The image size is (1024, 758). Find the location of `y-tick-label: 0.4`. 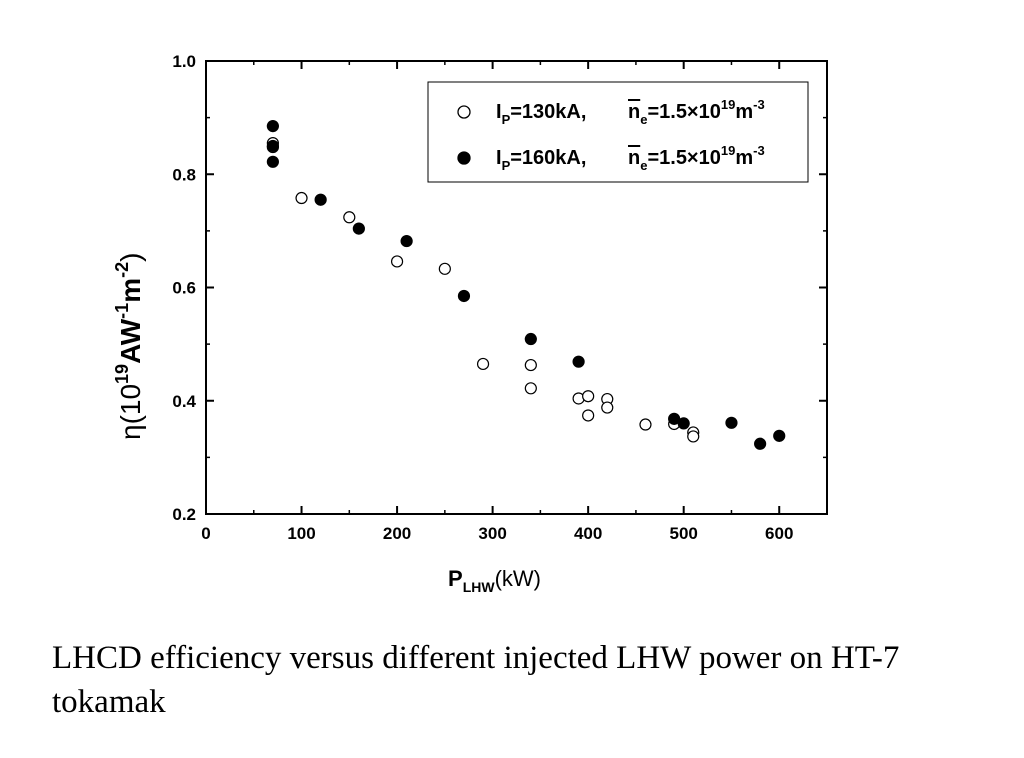

y-tick-label: 0.4 is located at coordinates (184, 401).